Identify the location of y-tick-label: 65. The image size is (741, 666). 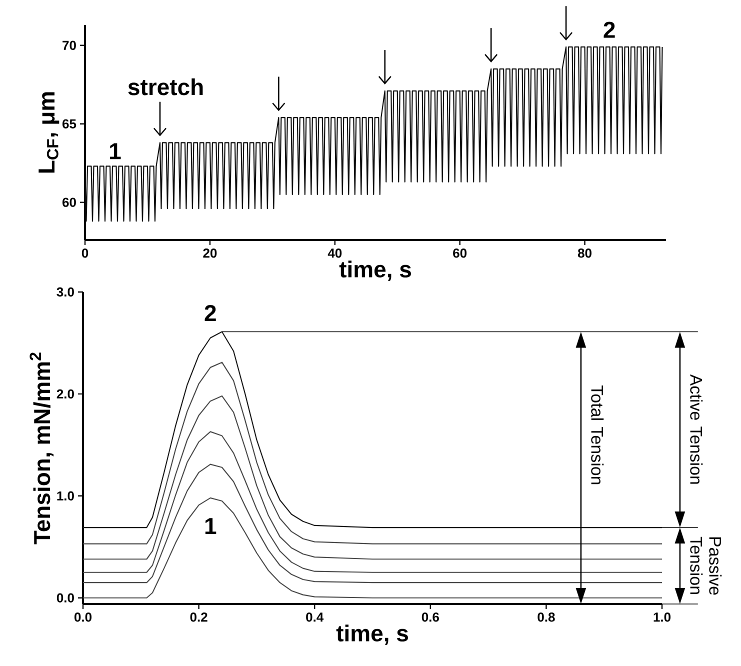
(69, 123).